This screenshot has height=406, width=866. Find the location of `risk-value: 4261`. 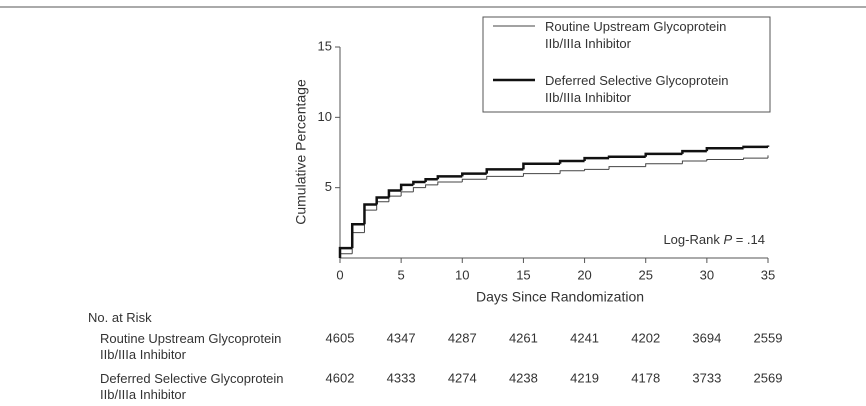

risk-value: 4261 is located at coordinates (523, 337).